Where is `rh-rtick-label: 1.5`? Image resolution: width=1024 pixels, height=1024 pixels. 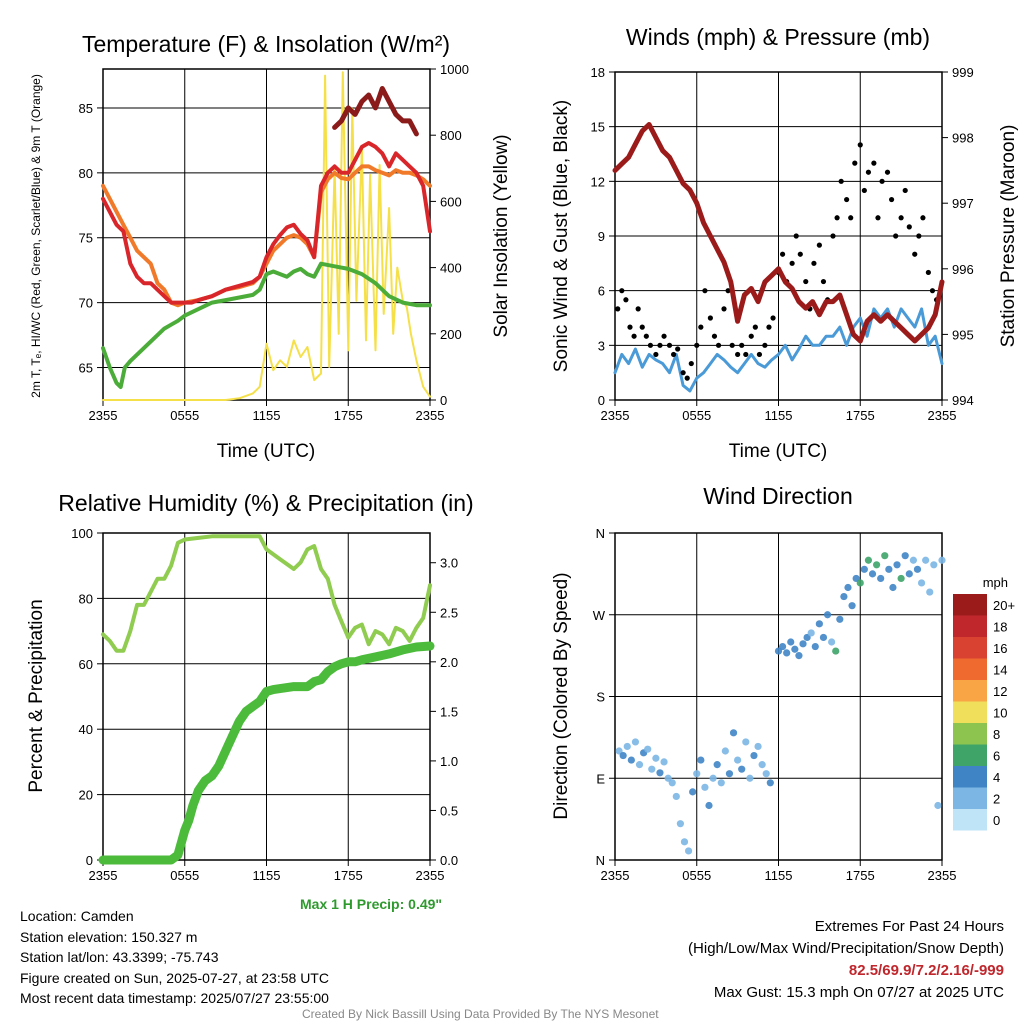 rh-rtick-label: 1.5 is located at coordinates (449, 711).